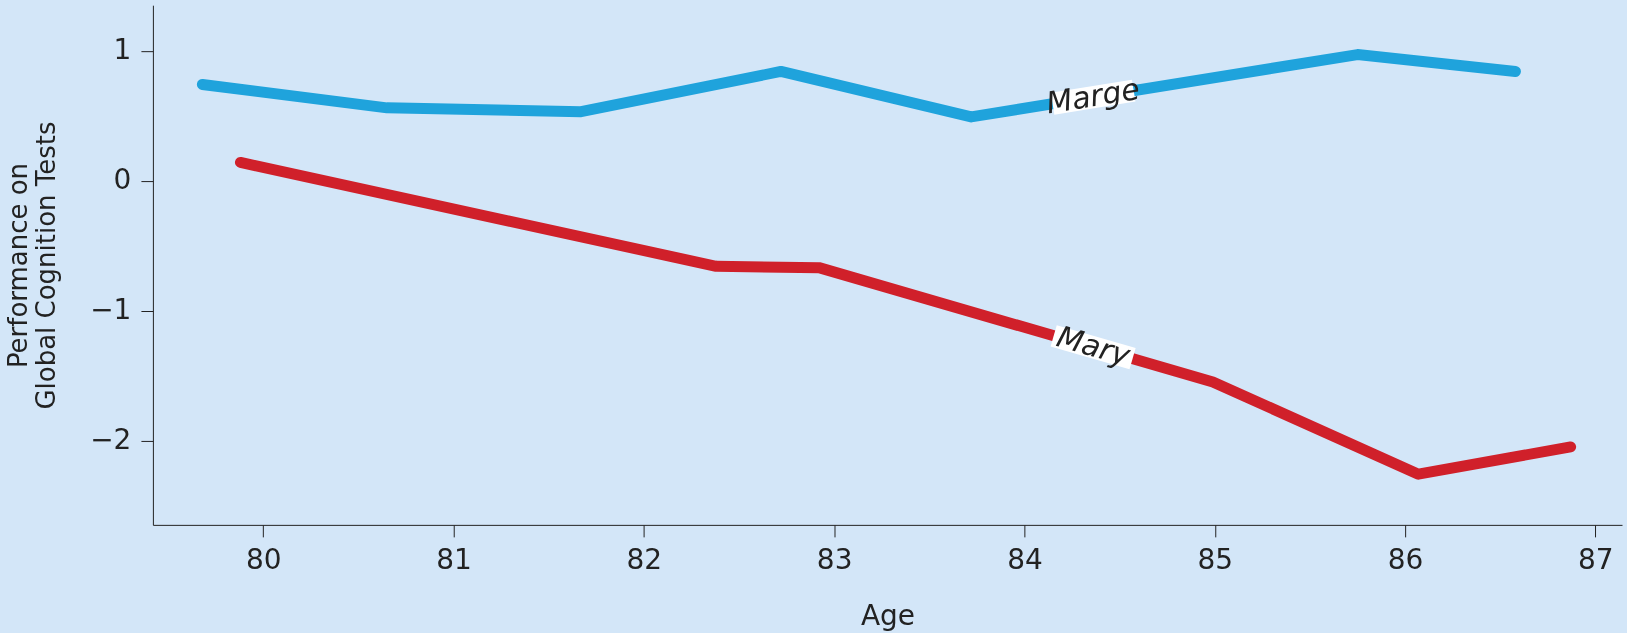  What do you see at coordinates (1405, 560) in the screenshot?
I see `x-tick-label: 86` at bounding box center [1405, 560].